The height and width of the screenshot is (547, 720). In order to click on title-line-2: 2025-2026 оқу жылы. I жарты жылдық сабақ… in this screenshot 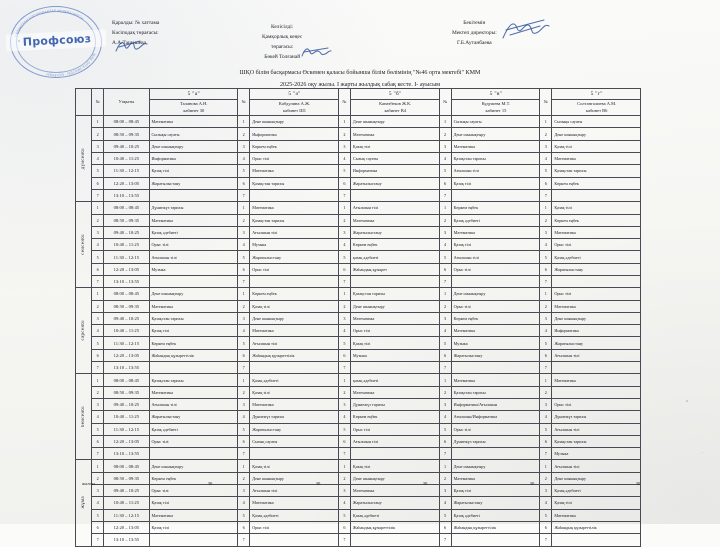, I will do `click(360, 84)`.